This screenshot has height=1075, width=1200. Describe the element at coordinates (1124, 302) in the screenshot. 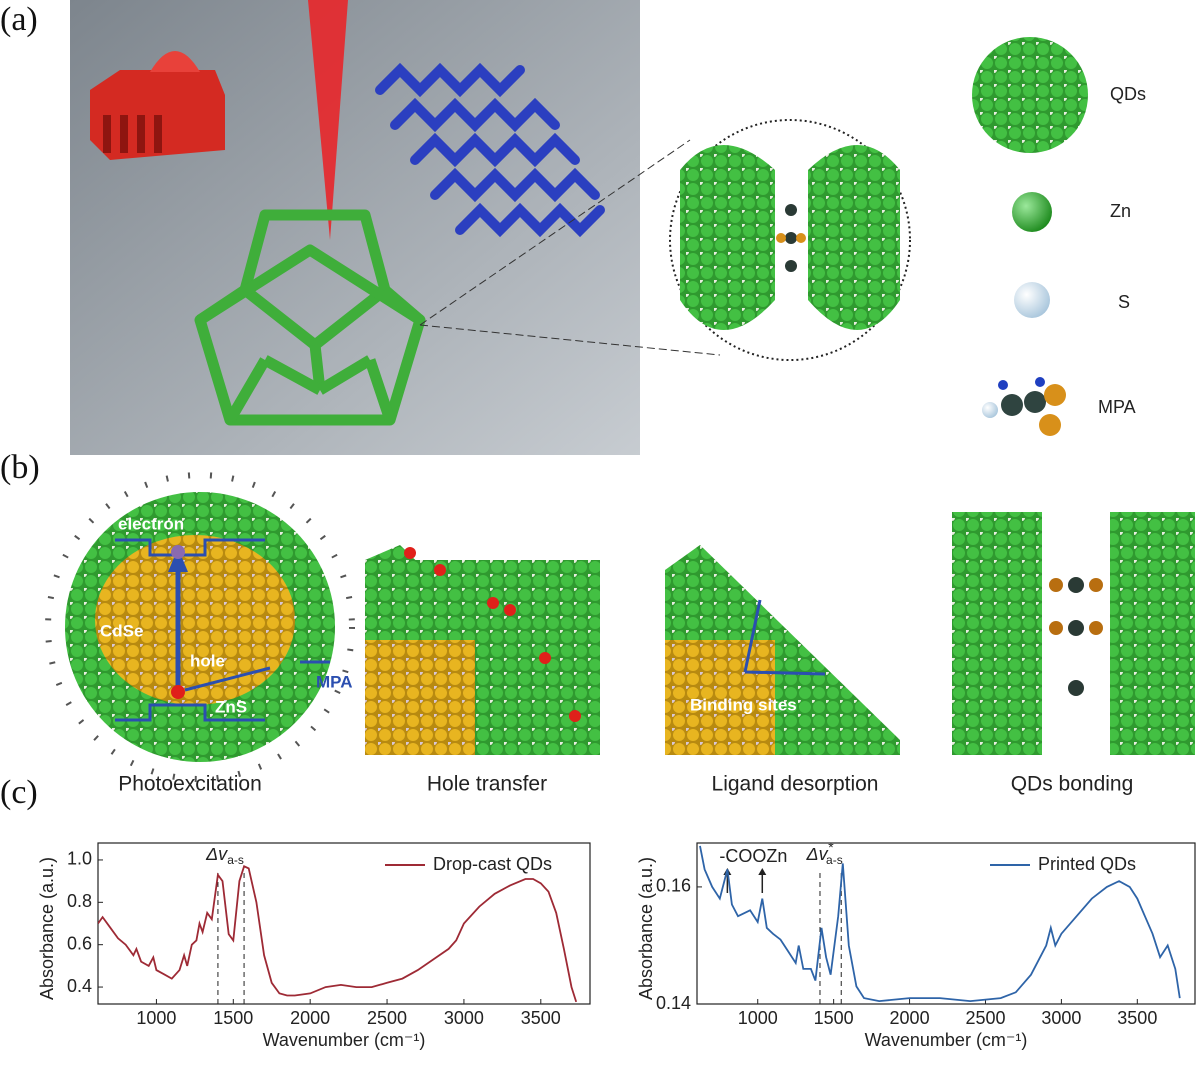

I see `legend-label: S` at that location.